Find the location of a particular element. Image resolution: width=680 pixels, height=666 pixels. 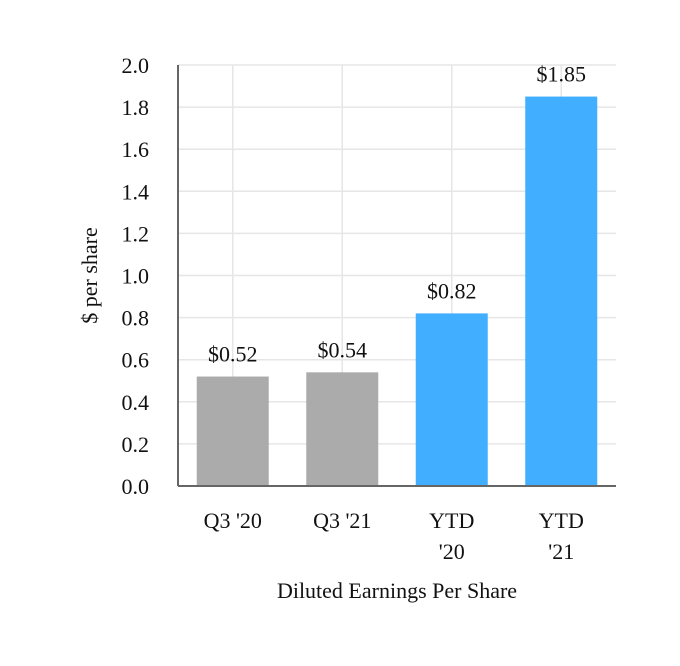

x-tick-label: '21 is located at coordinates (561, 551).